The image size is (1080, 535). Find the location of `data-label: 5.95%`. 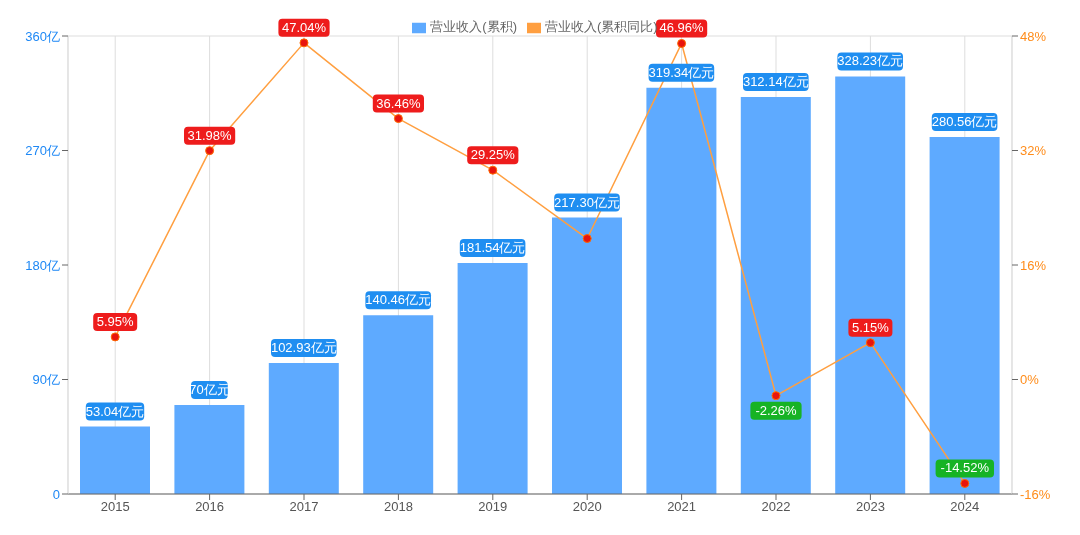

data-label: 5.95% is located at coordinates (115, 321).